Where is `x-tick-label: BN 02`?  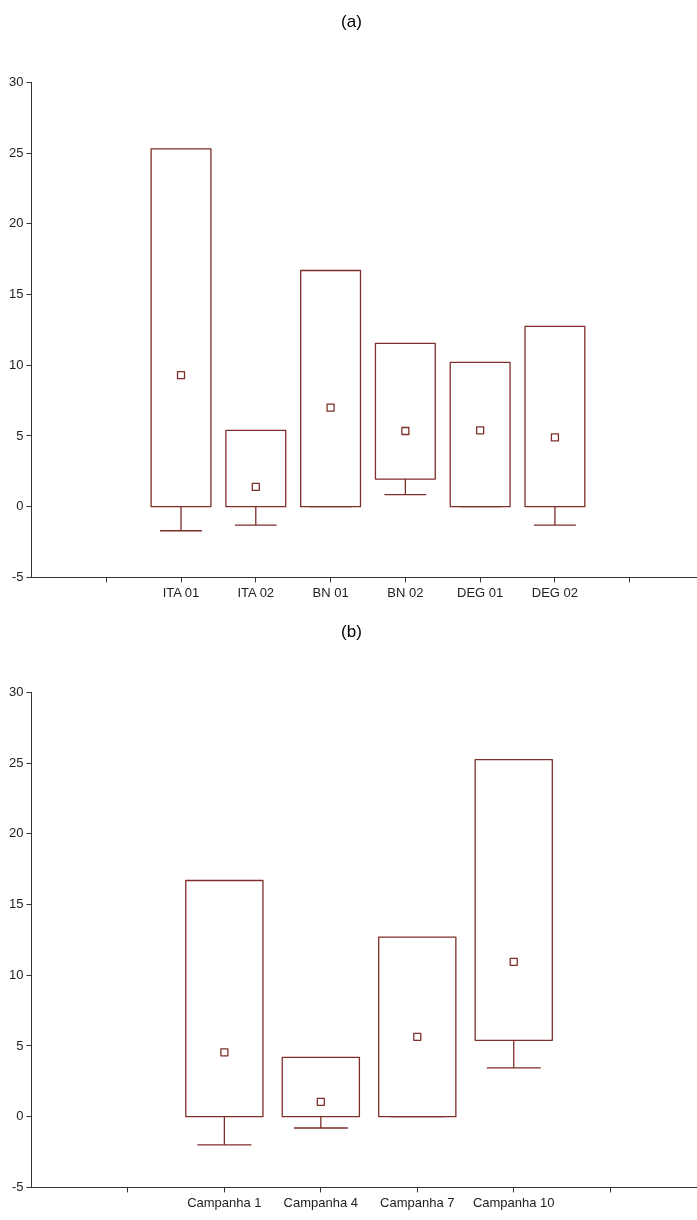
x-tick-label: BN 02 is located at coordinates (405, 592).